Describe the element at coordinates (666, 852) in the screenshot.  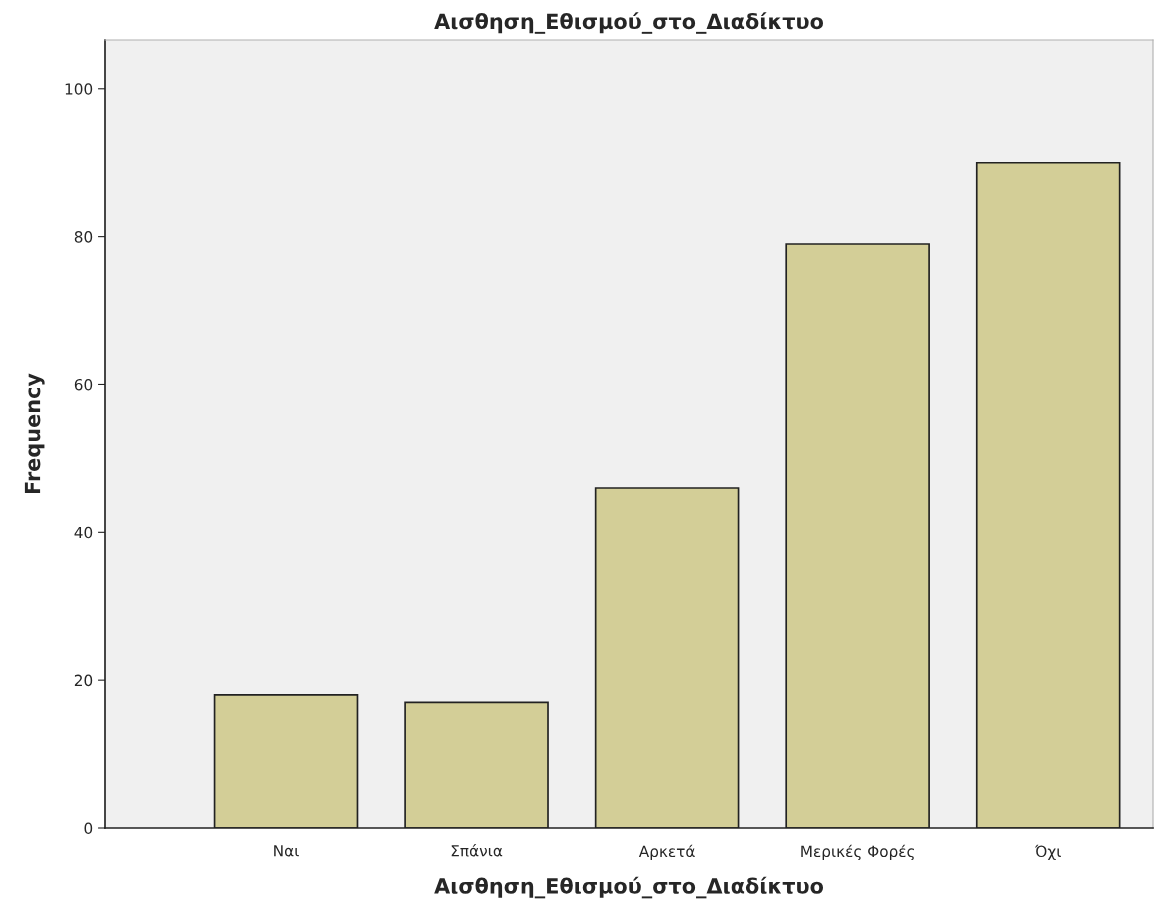
I see `x-tick-label: Αρκετά` at that location.